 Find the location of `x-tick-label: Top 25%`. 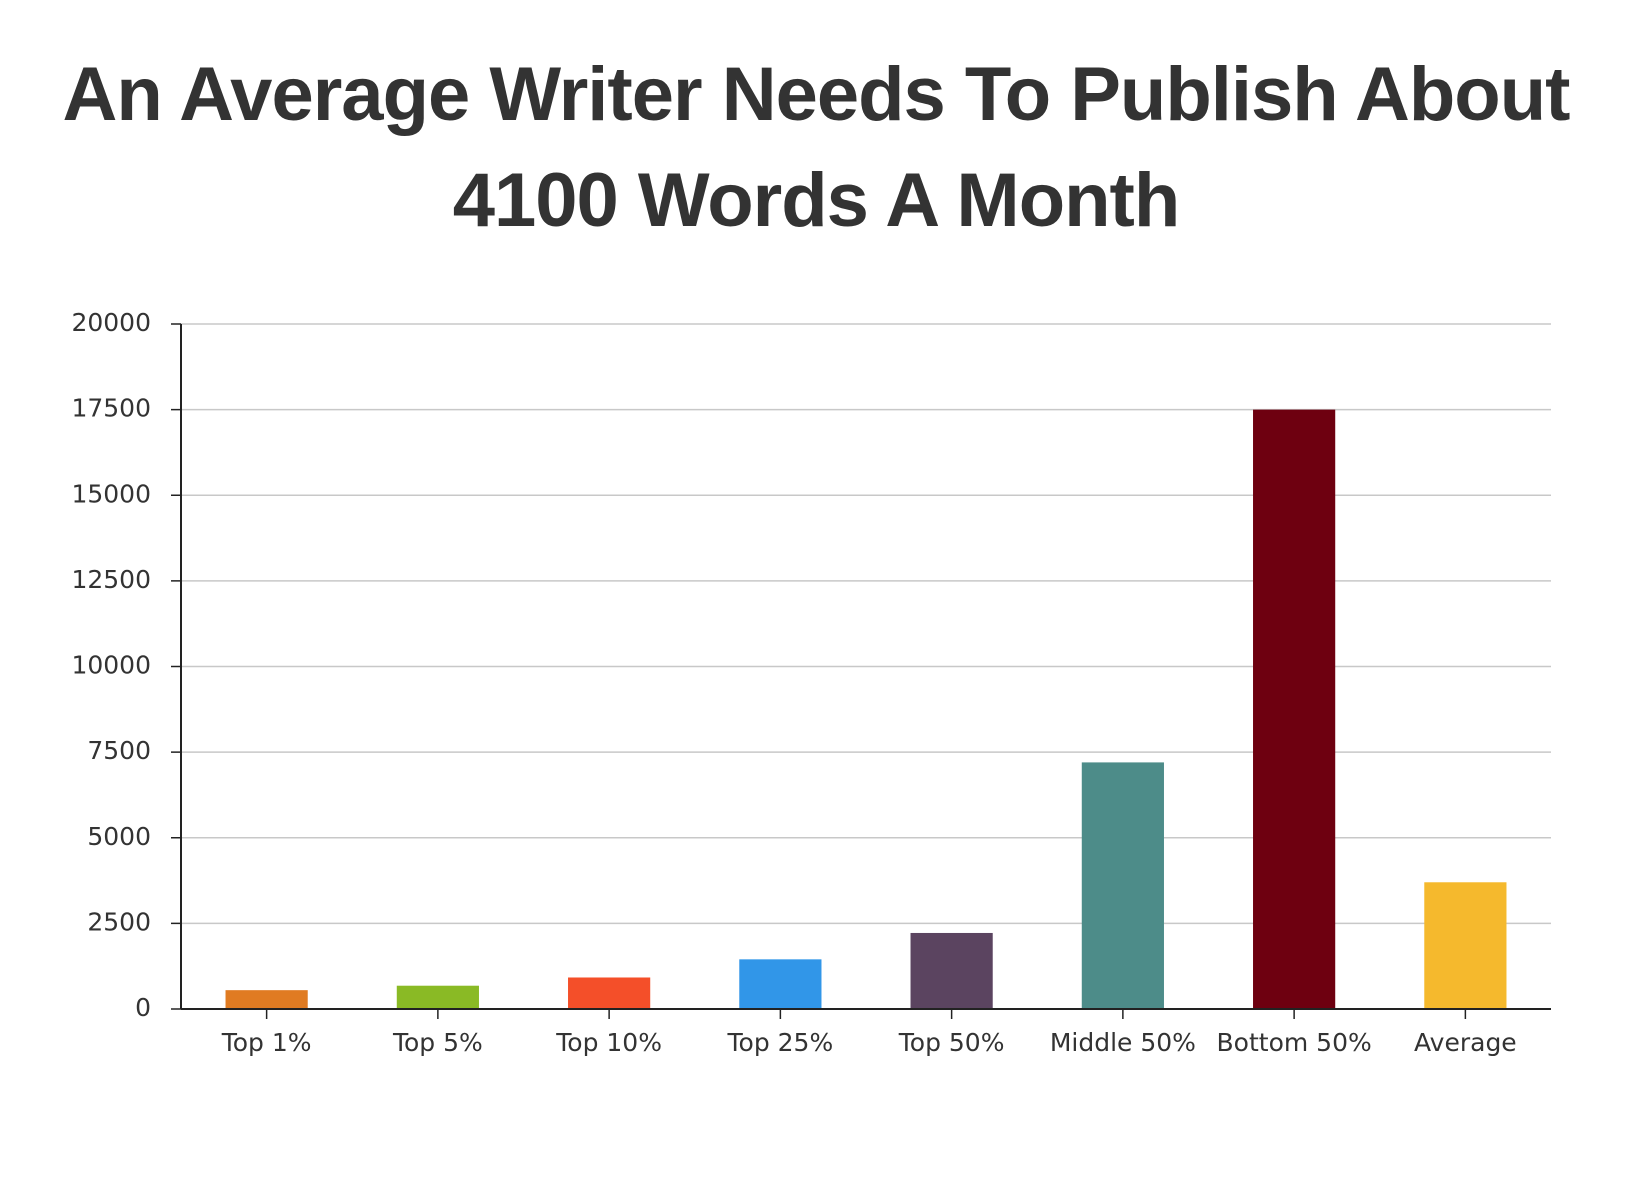

x-tick-label: Top 25% is located at coordinates (780, 1042).